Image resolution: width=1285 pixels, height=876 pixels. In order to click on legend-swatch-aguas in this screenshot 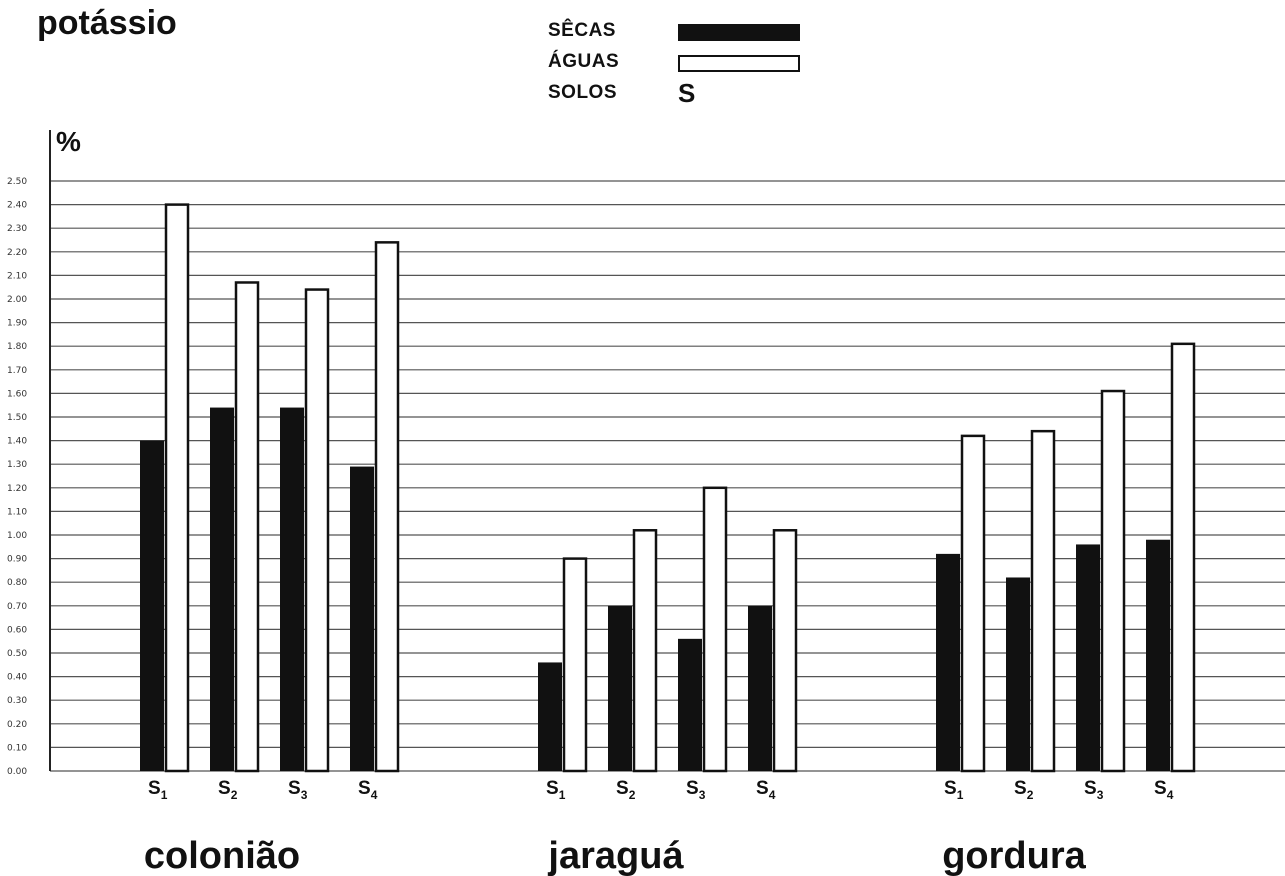, I will do `click(739, 63)`.